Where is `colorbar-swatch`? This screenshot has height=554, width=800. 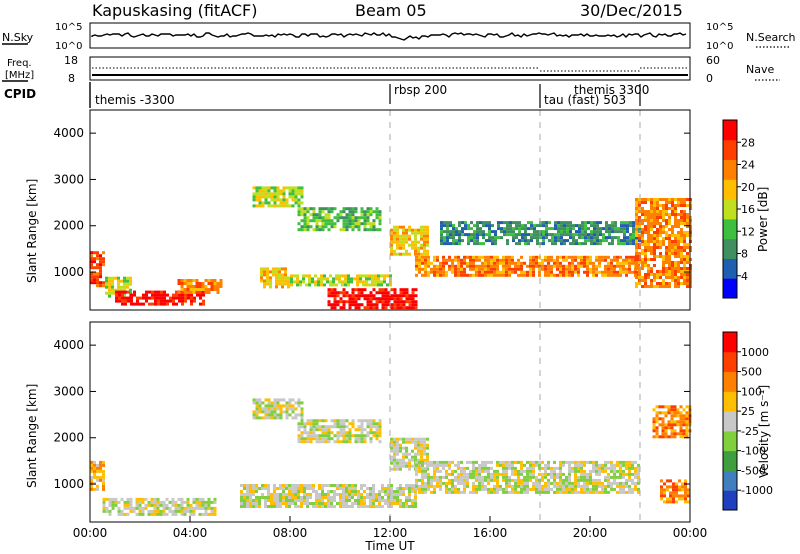
colorbar-swatch is located at coordinates (730, 381).